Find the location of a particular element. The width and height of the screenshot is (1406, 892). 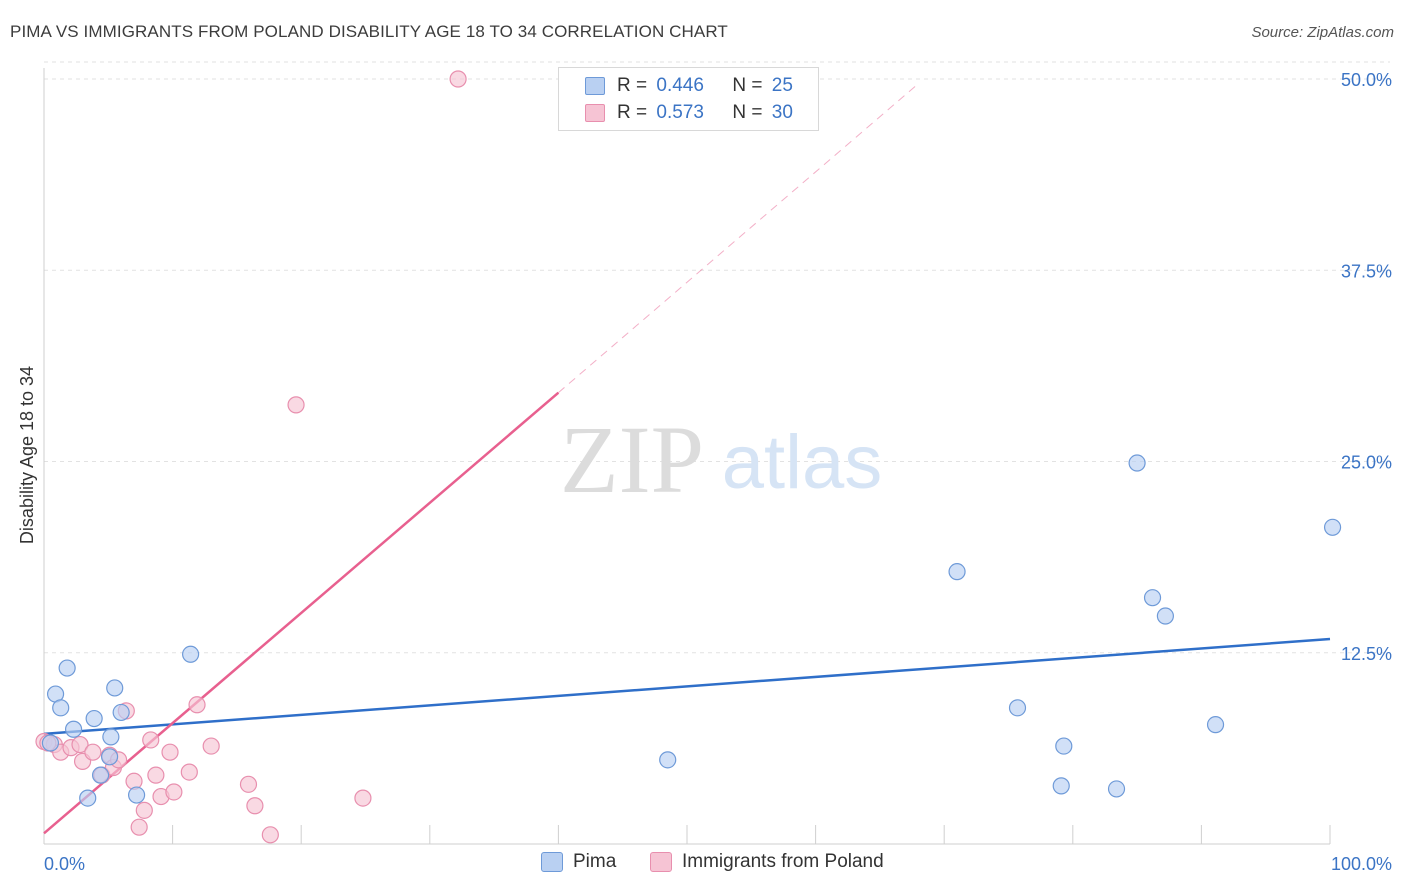

y-tick-label: 37.5% is located at coordinates (1366, 271).